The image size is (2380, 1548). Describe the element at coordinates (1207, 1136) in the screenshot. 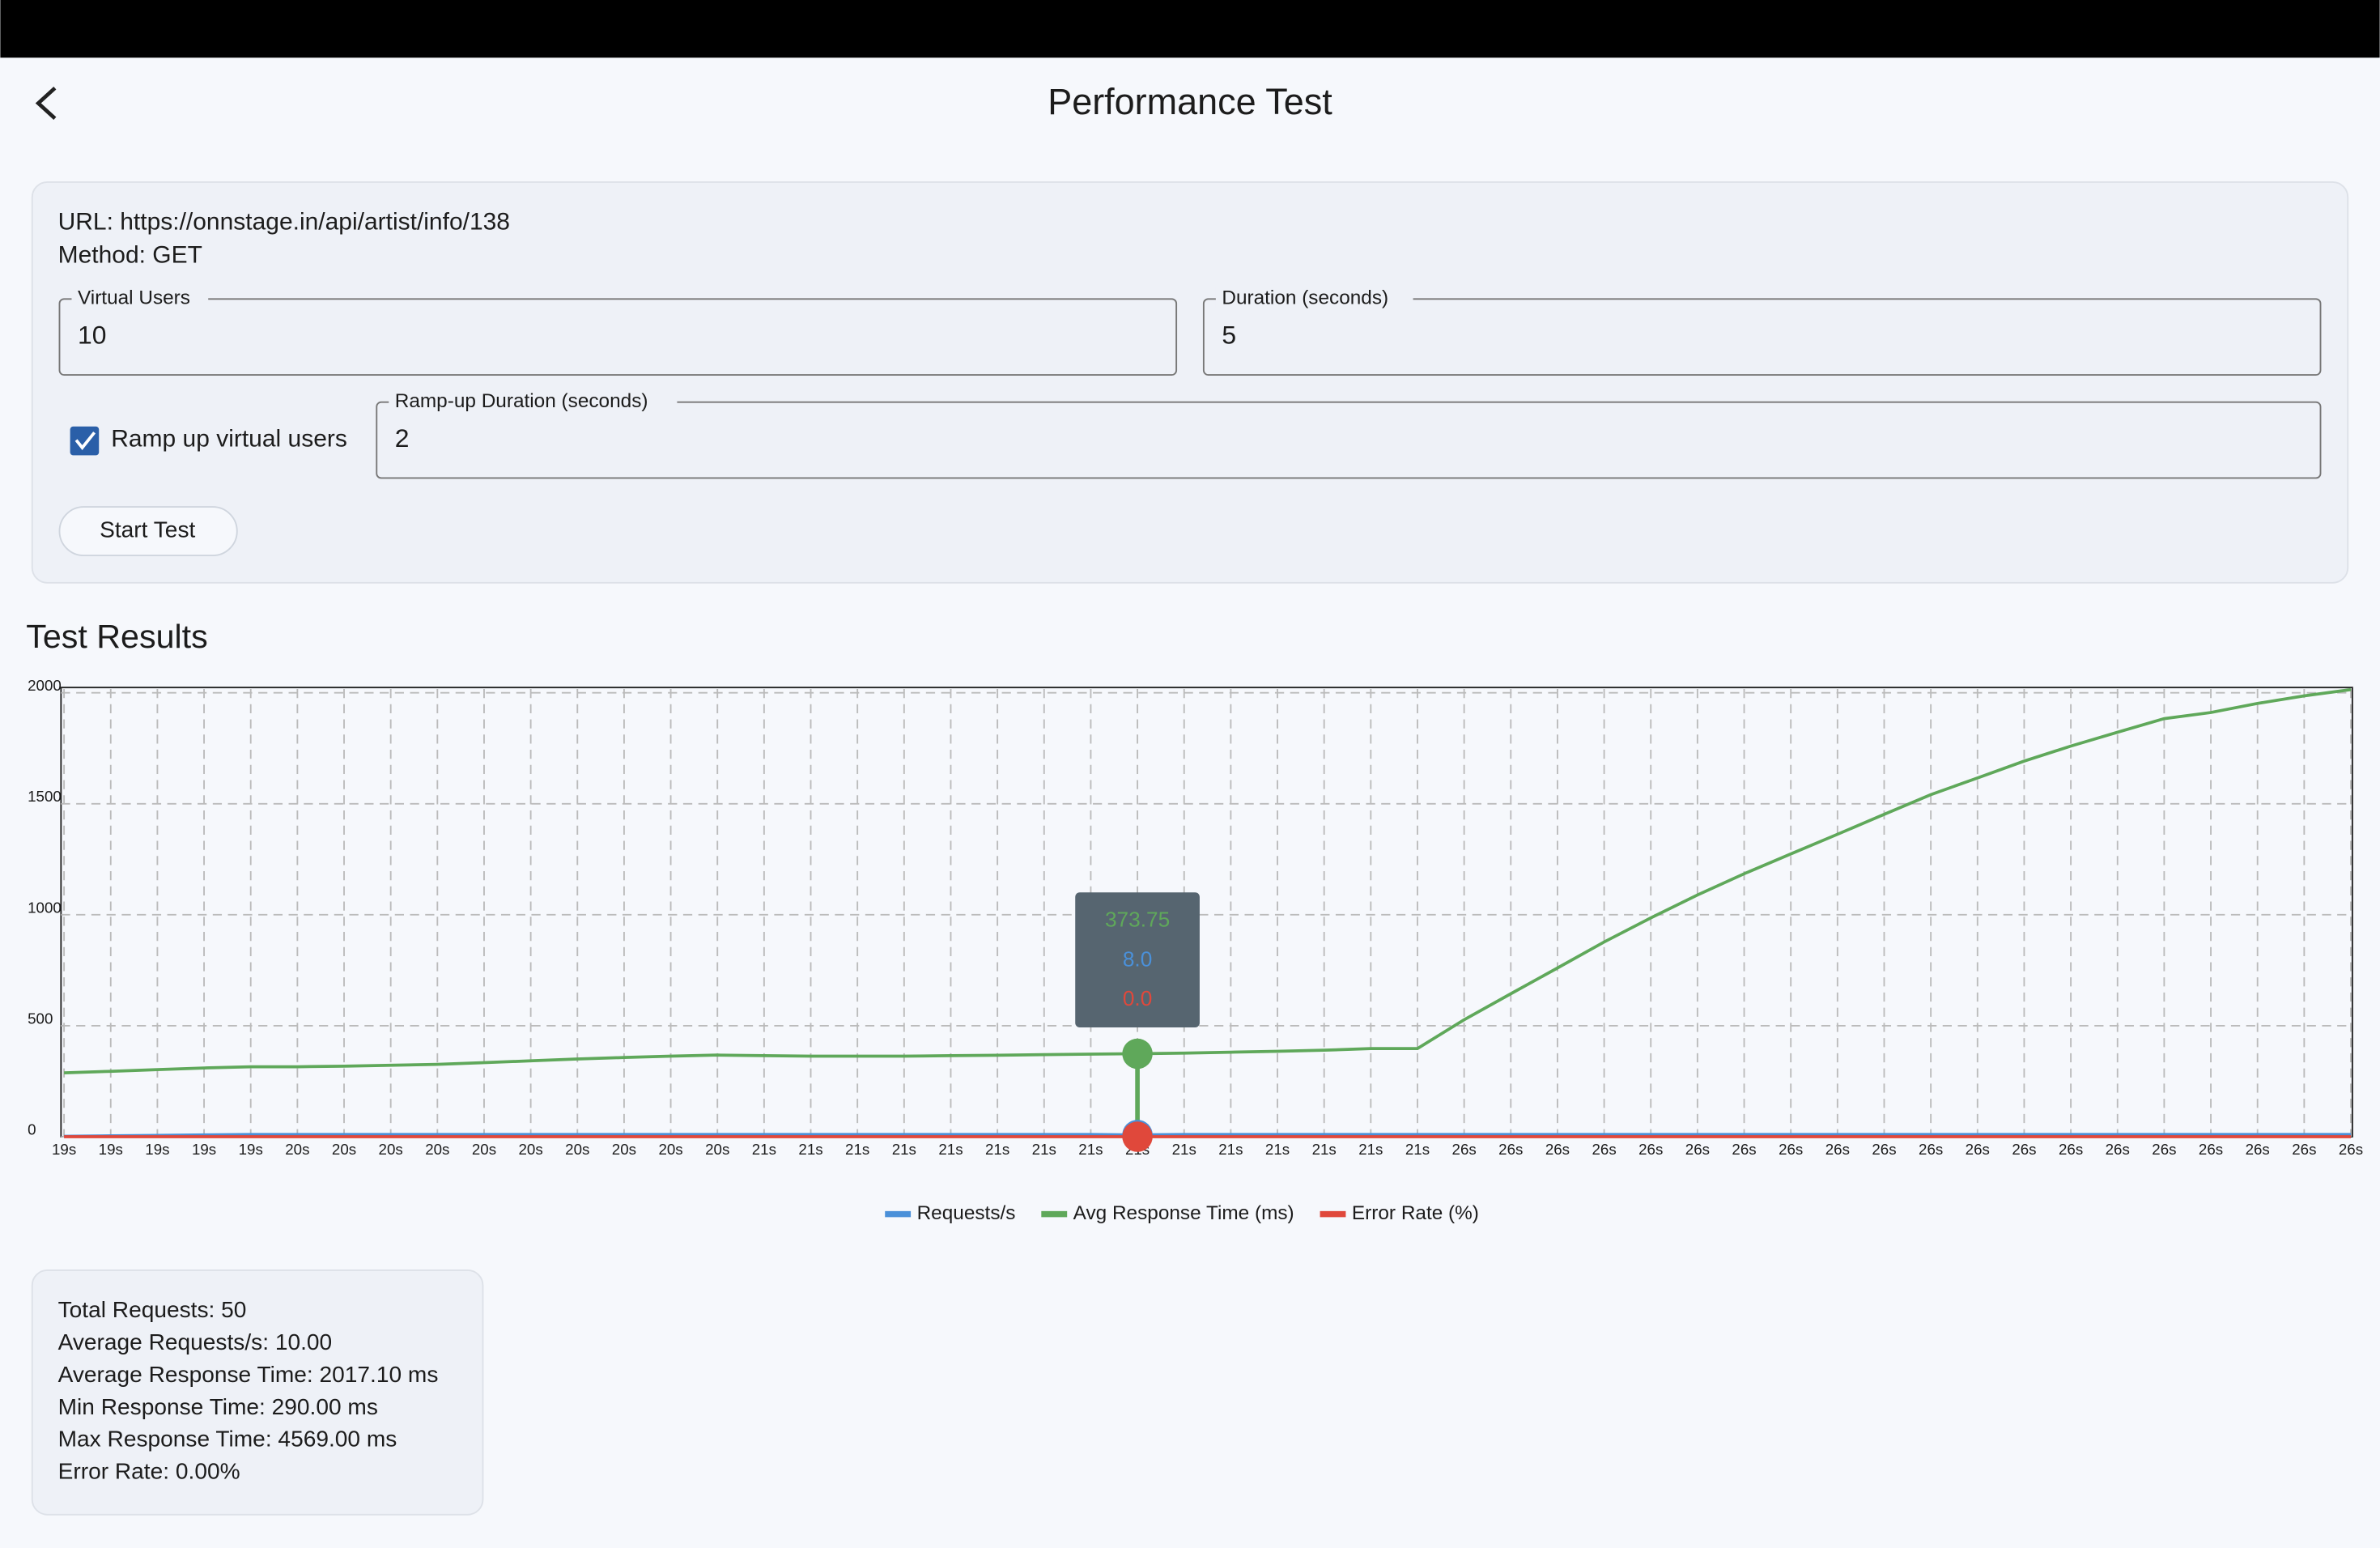

I see `series-line` at that location.